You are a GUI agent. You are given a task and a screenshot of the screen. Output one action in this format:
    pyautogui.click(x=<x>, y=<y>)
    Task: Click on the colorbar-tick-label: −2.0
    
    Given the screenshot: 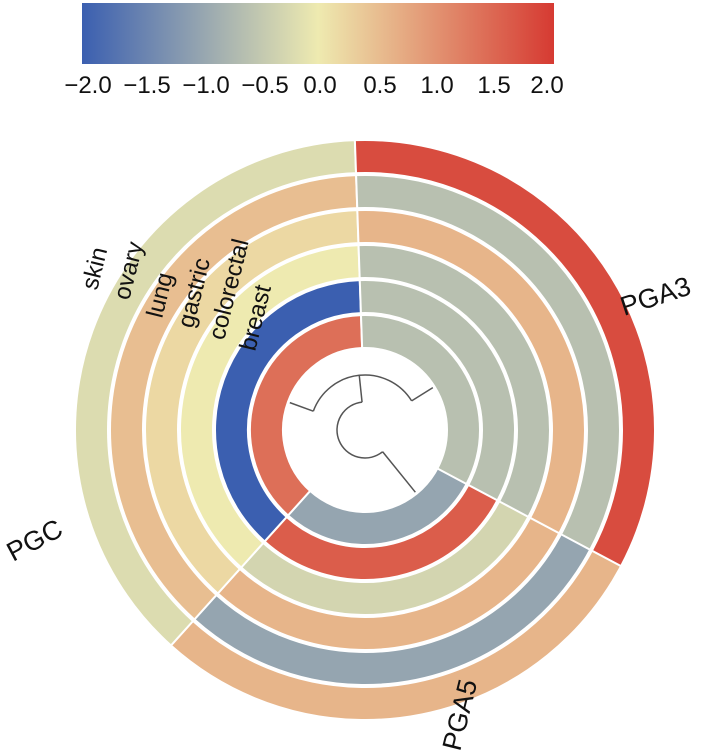 What is the action you would take?
    pyautogui.click(x=87, y=85)
    